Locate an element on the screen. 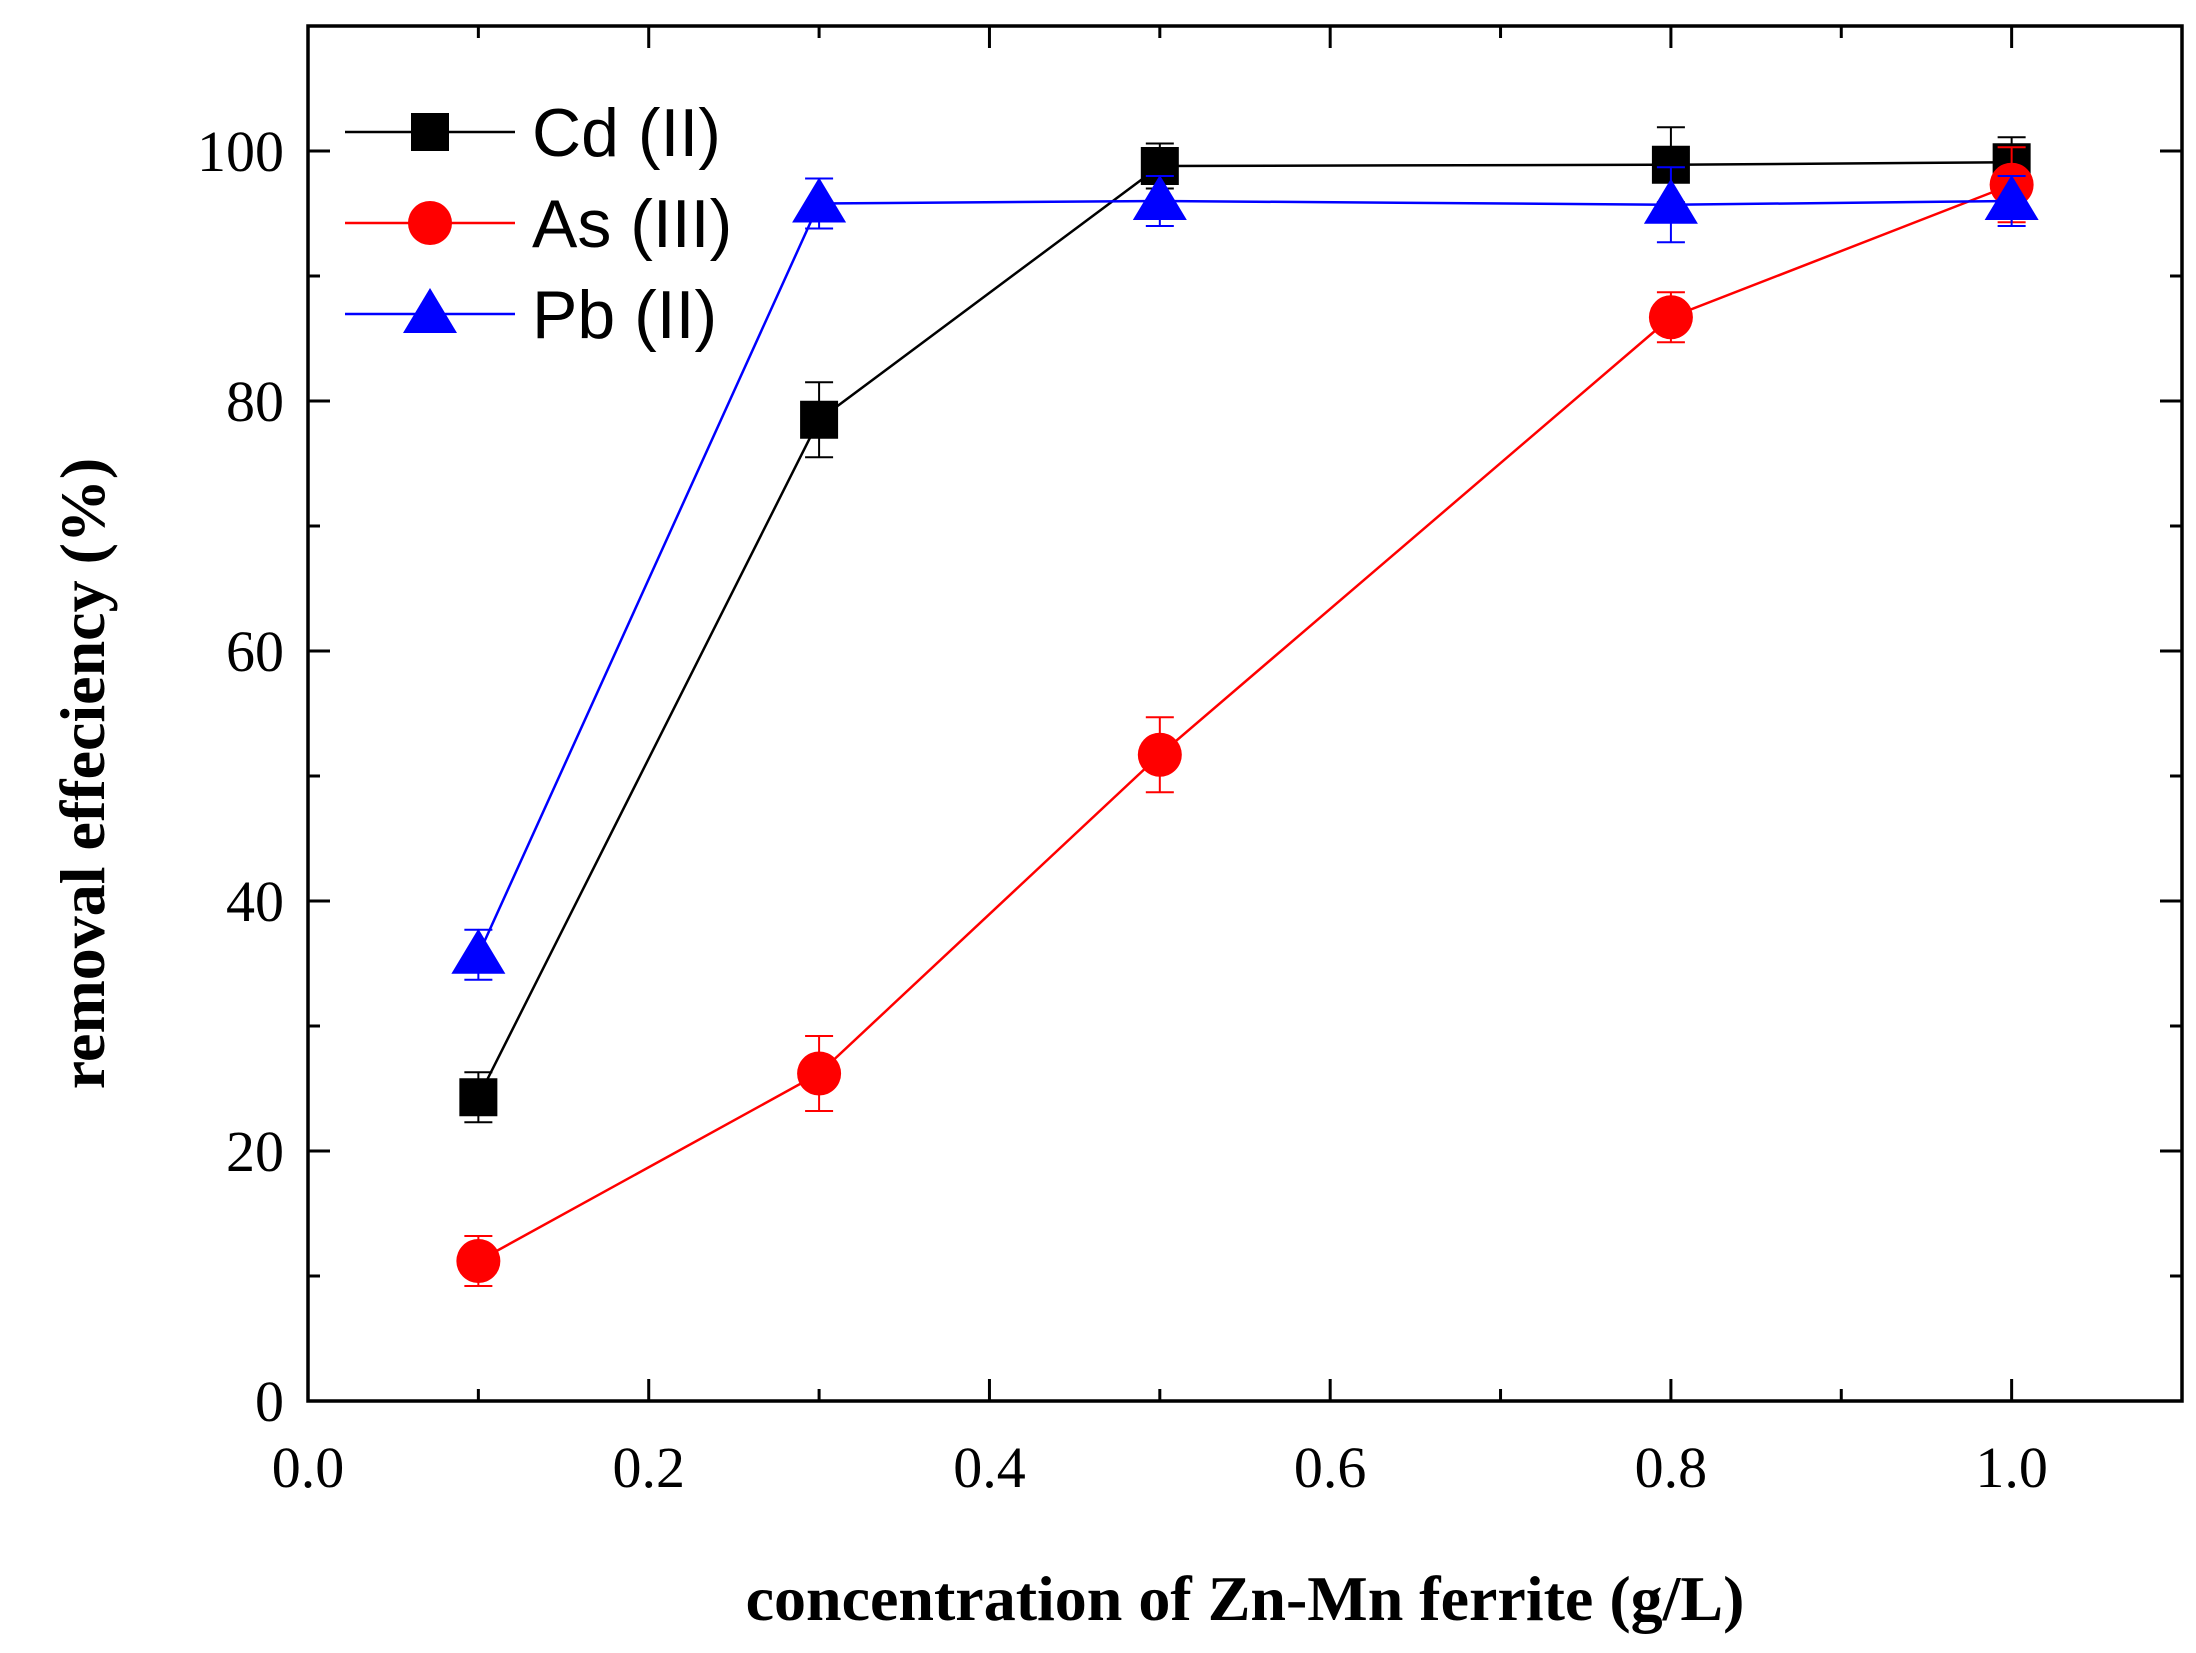 The height and width of the screenshot is (1653, 2196). x-tick-label: 0.2 is located at coordinates (648, 1467).